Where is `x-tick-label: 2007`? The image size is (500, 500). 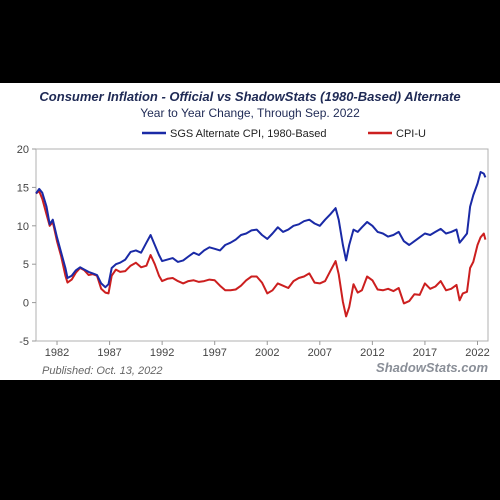 x-tick-label: 2007 is located at coordinates (320, 353).